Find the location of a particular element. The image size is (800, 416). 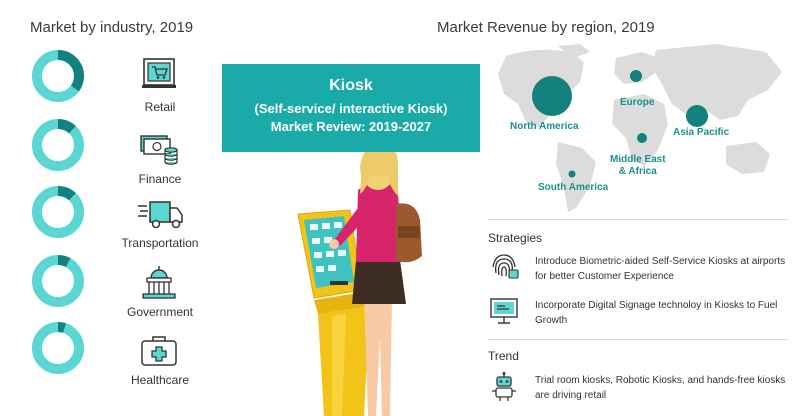

industry-label: Finance is located at coordinates (160, 179).